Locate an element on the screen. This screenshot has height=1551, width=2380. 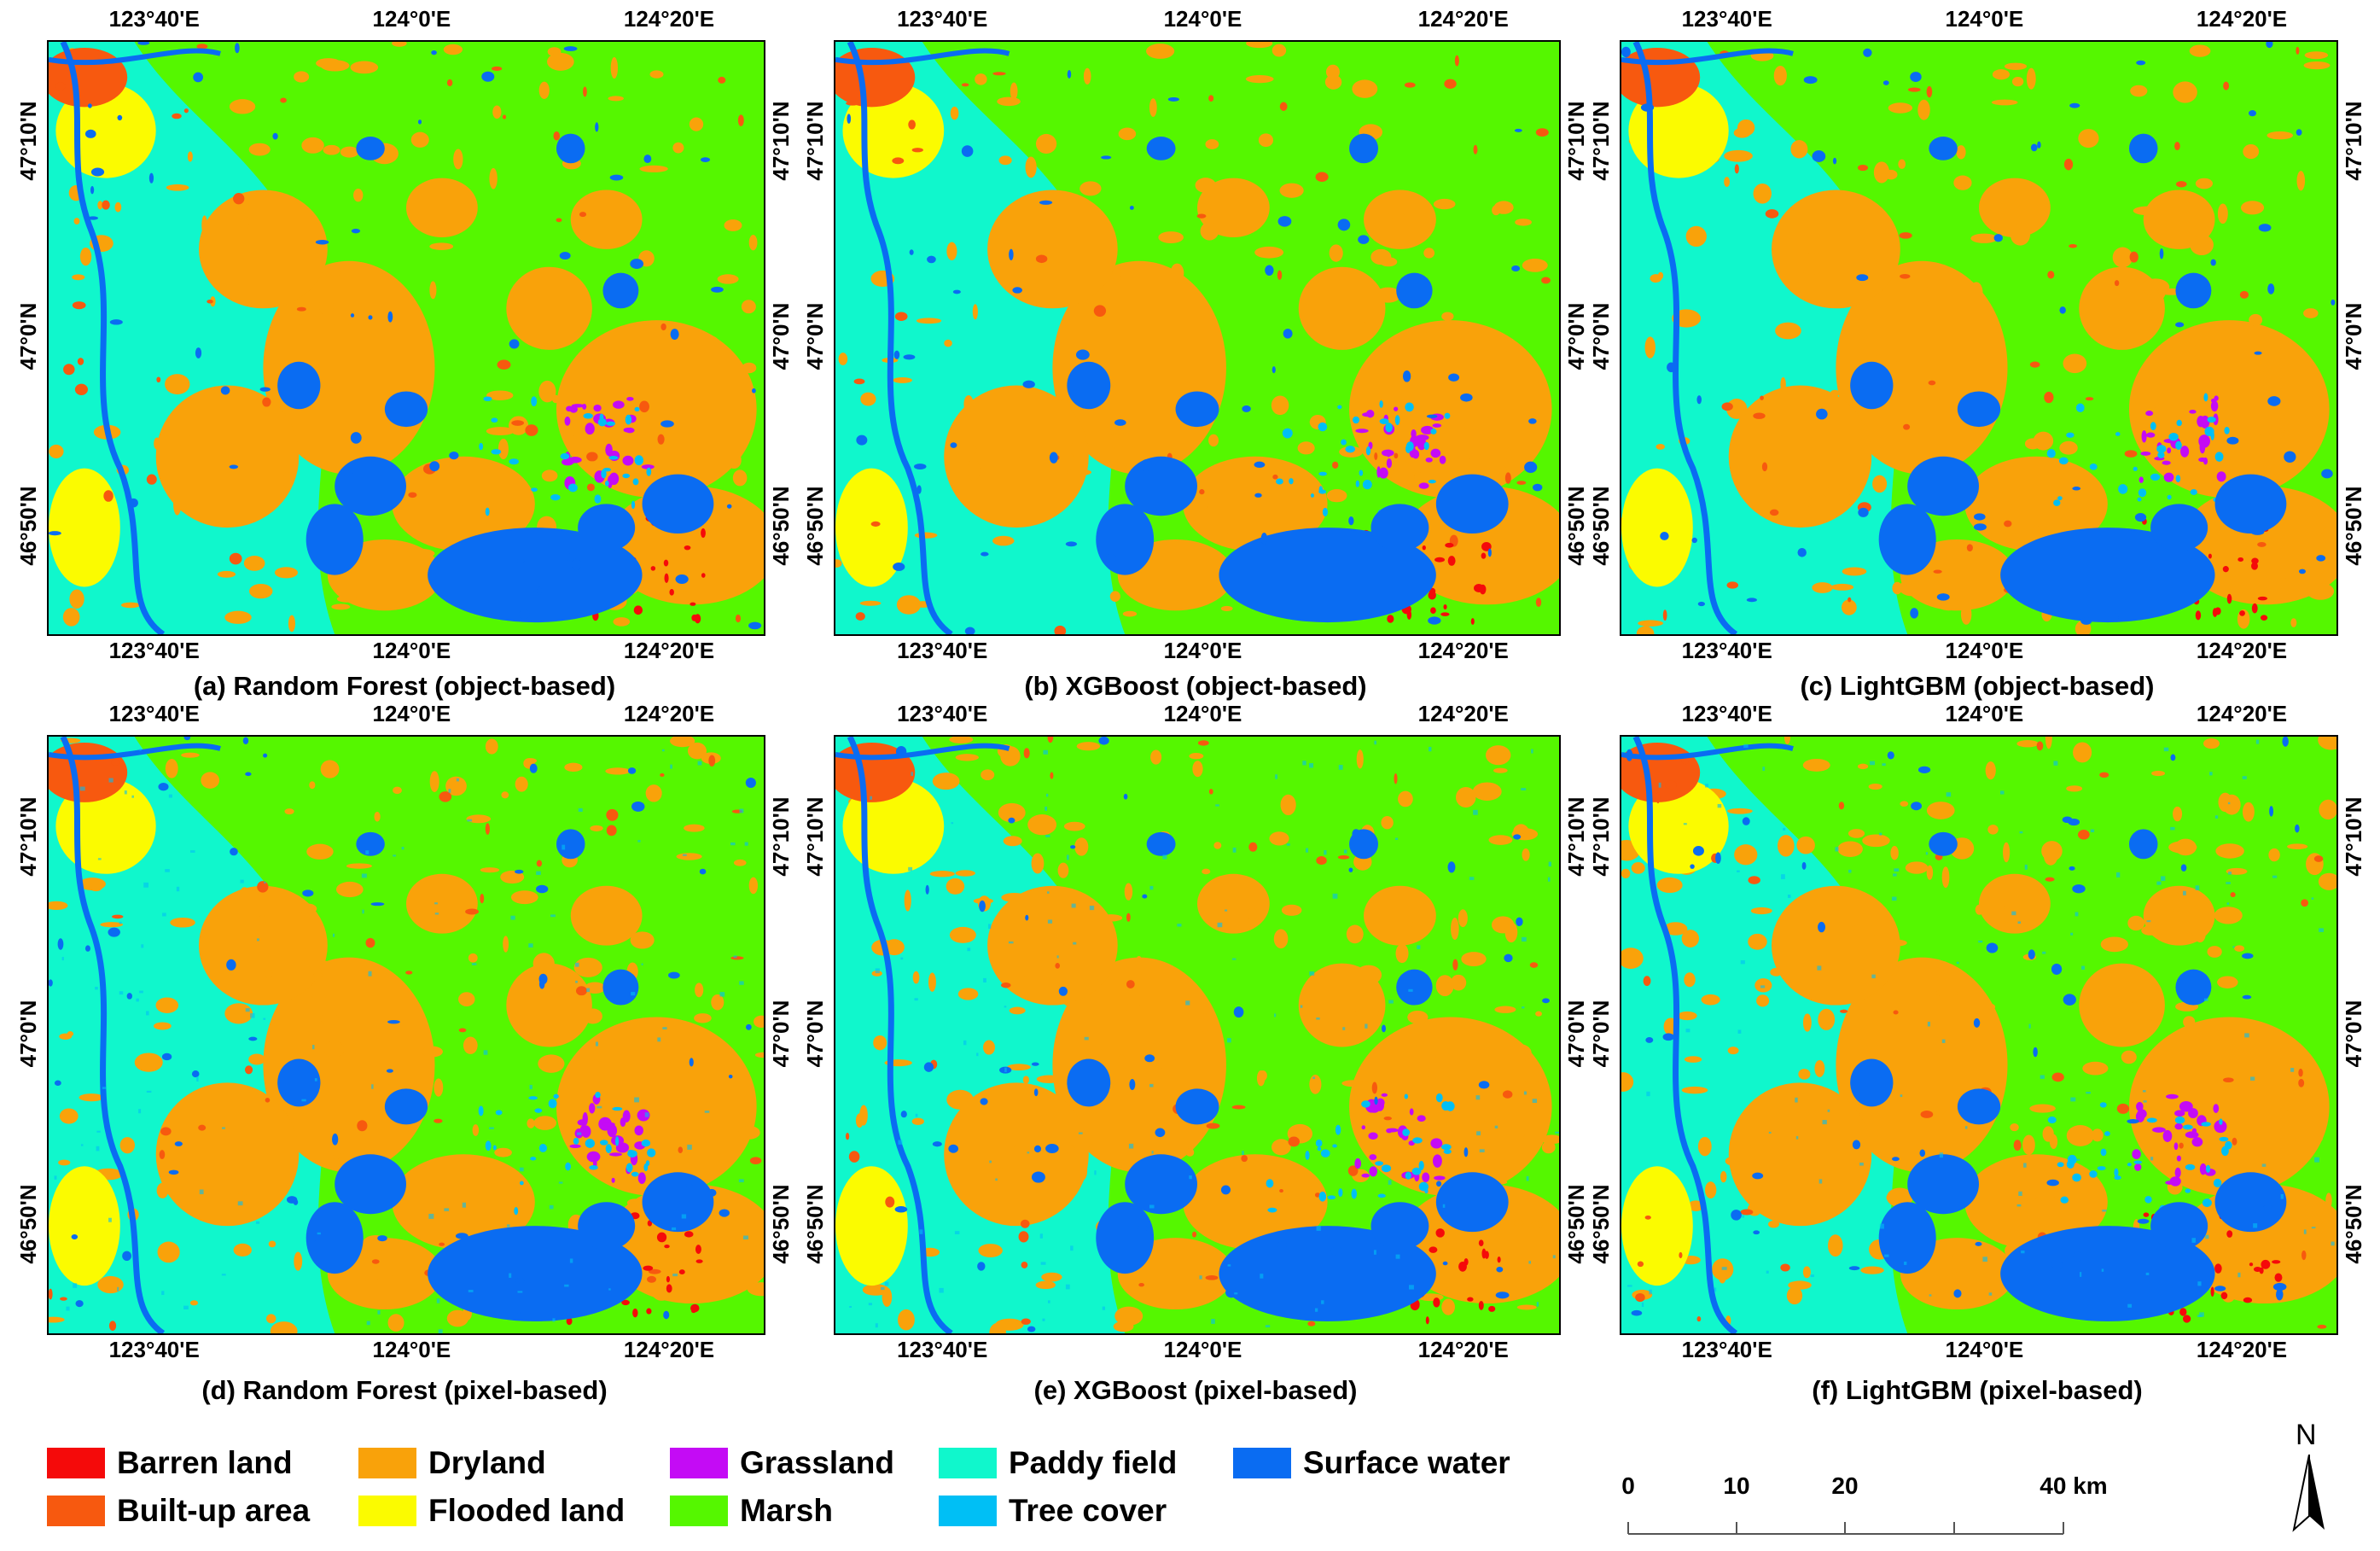
legend-label: Grassland is located at coordinates (817, 1462).